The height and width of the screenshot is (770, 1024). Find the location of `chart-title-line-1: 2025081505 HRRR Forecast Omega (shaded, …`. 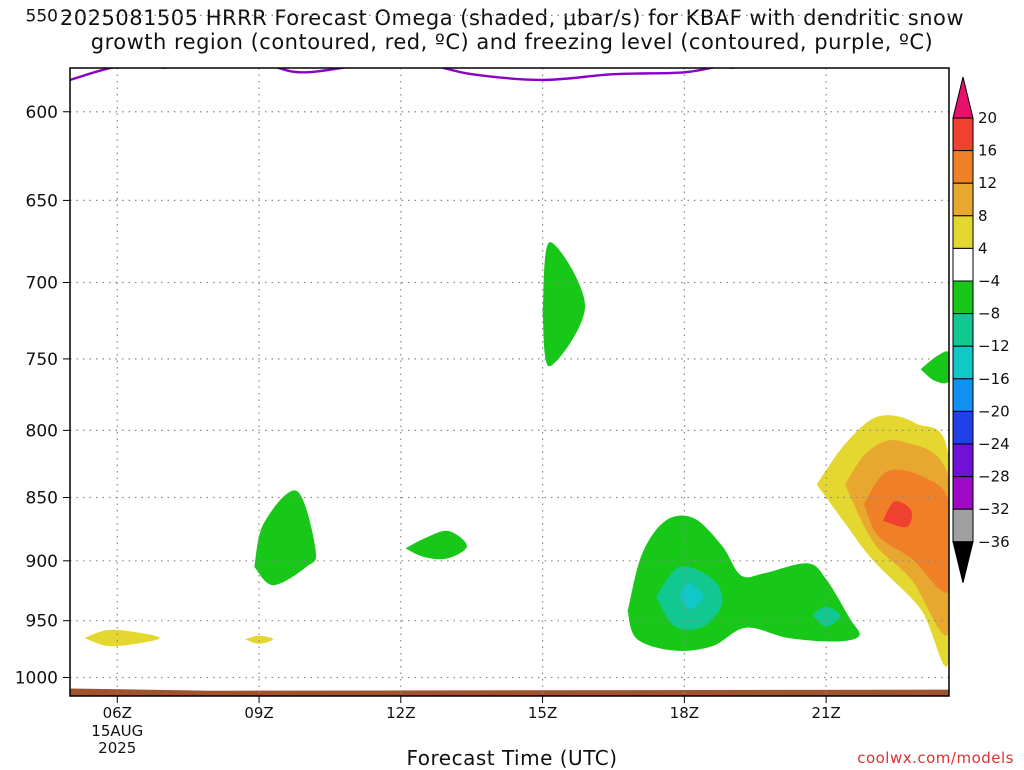

chart-title-line-1: 2025081505 HRRR Forecast Omega (shaded, … is located at coordinates (512, 18).